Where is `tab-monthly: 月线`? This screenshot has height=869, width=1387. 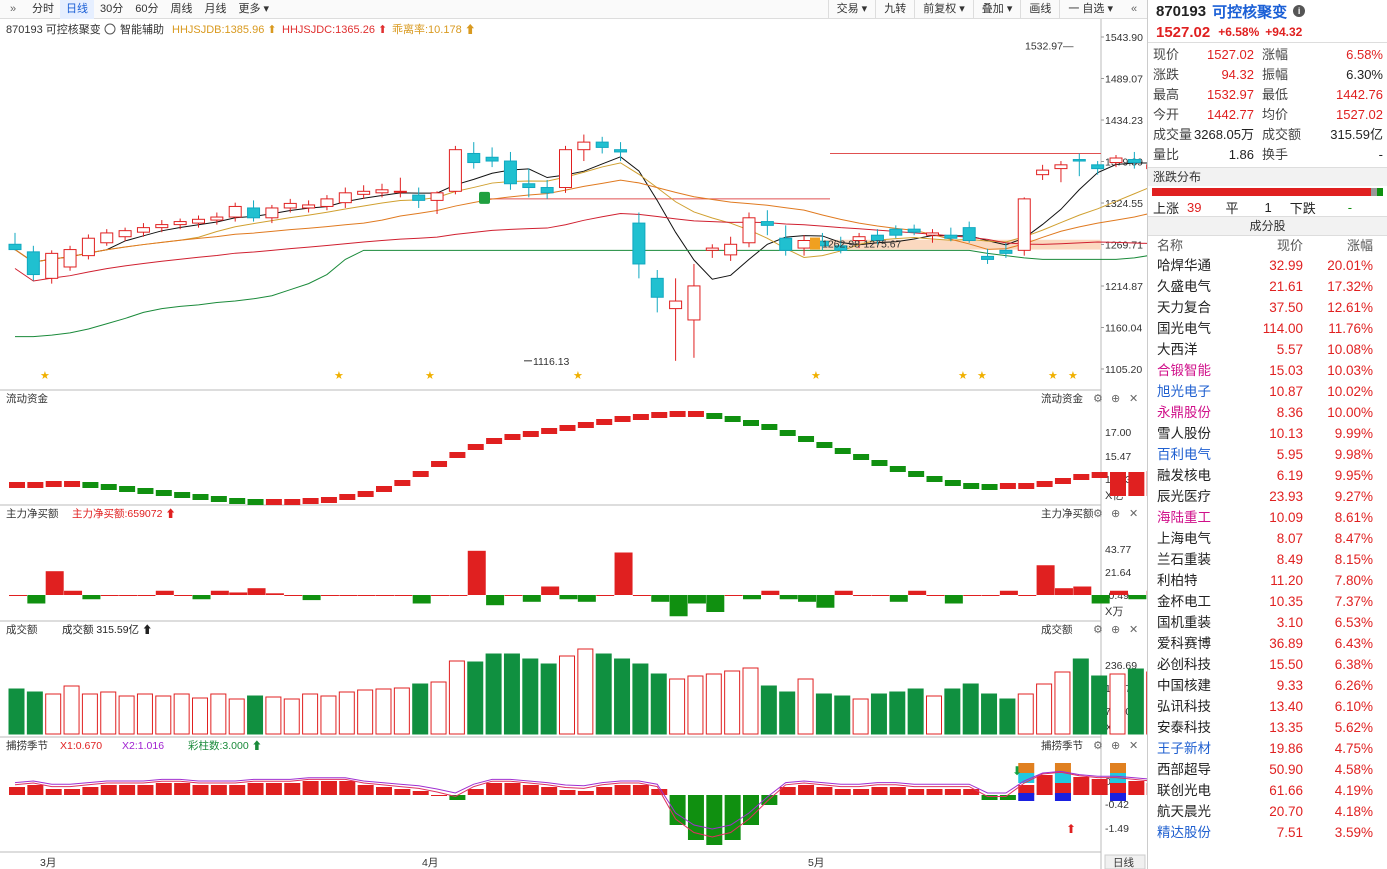 tab-monthly: 月线 is located at coordinates (215, 8).